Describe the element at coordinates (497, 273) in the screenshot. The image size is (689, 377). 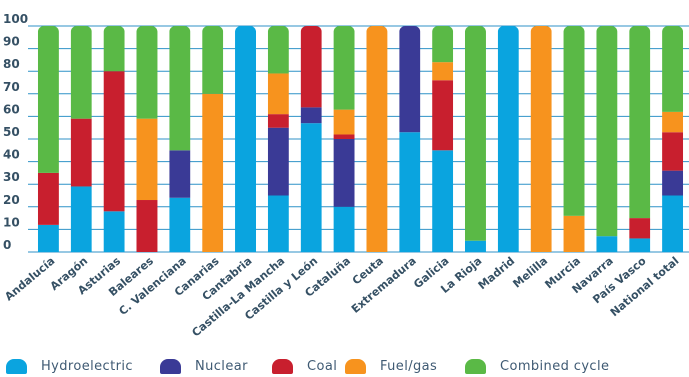
I see `x-tick-label: Madrid` at that location.